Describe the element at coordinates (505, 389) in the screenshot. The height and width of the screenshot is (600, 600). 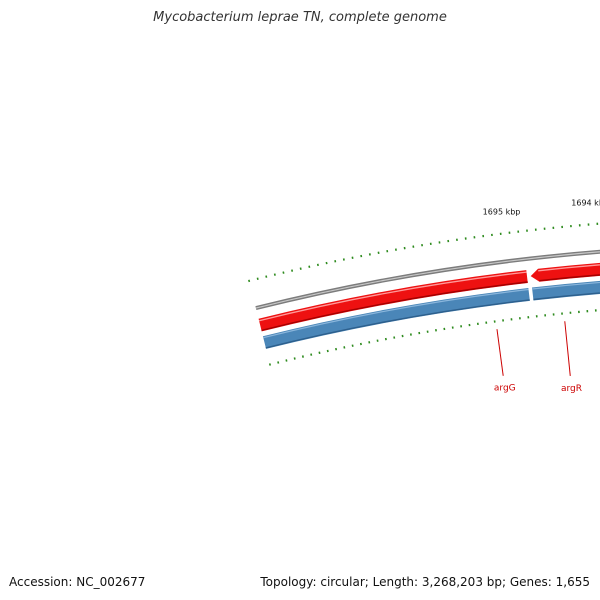
I see `gene-label-argG: argG` at that location.